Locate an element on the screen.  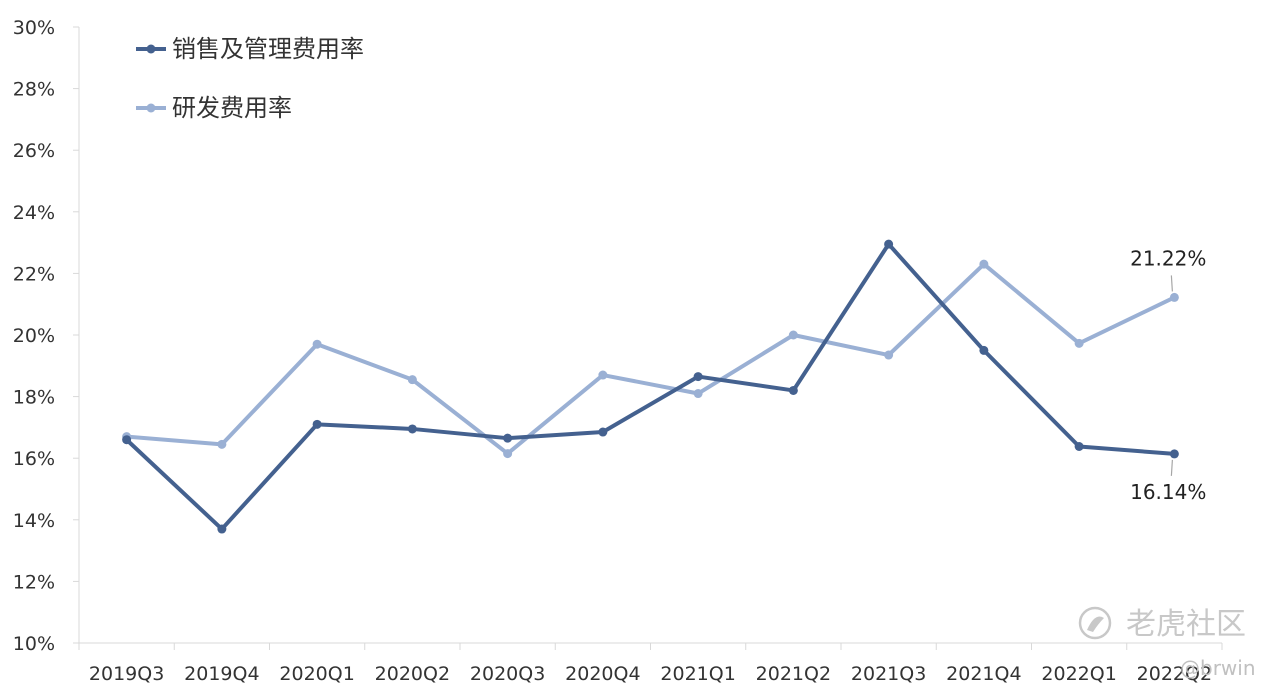
x-tick-label: 2021Q2 is located at coordinates (793, 674).